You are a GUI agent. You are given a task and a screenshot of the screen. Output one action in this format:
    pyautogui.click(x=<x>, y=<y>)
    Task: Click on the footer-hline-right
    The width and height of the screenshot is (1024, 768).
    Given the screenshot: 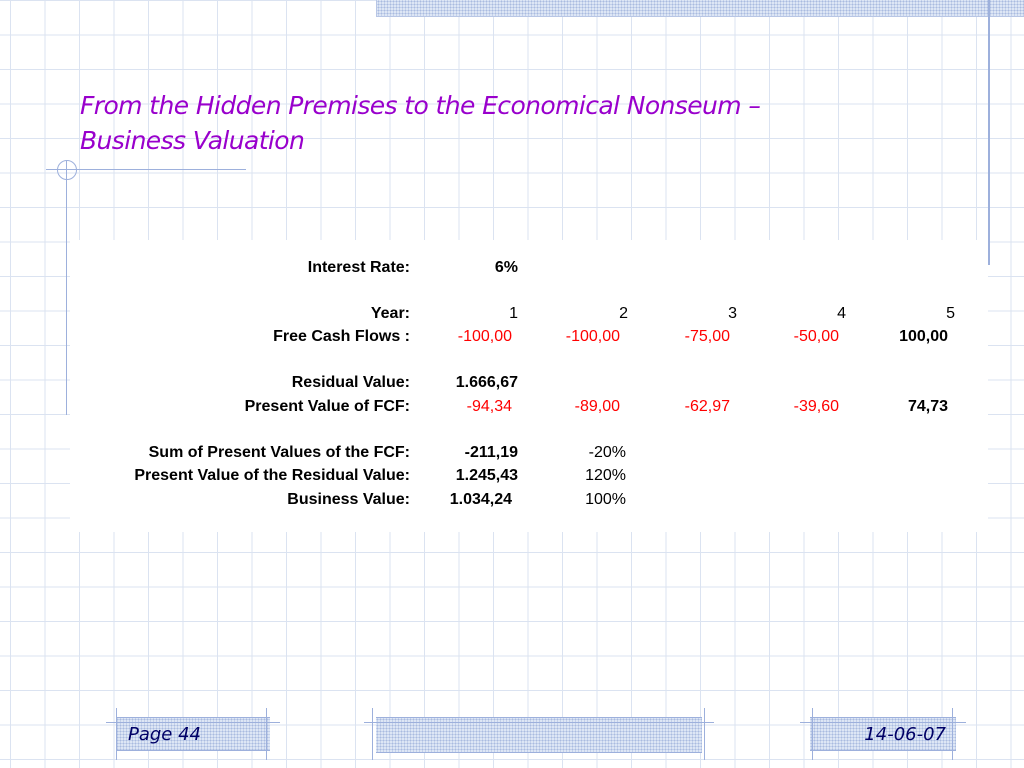 What is the action you would take?
    pyautogui.click(x=883, y=722)
    